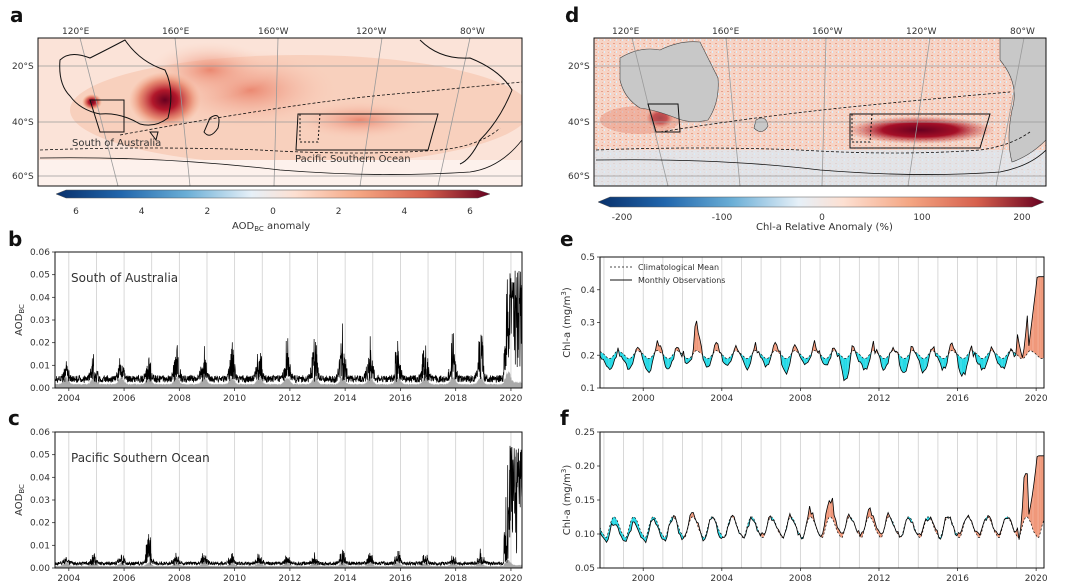 Image resolution: width=1078 pixels, height=588 pixels. Describe the element at coordinates (40, 569) in the screenshot. I see `y-tick-label: 0.00` at that location.